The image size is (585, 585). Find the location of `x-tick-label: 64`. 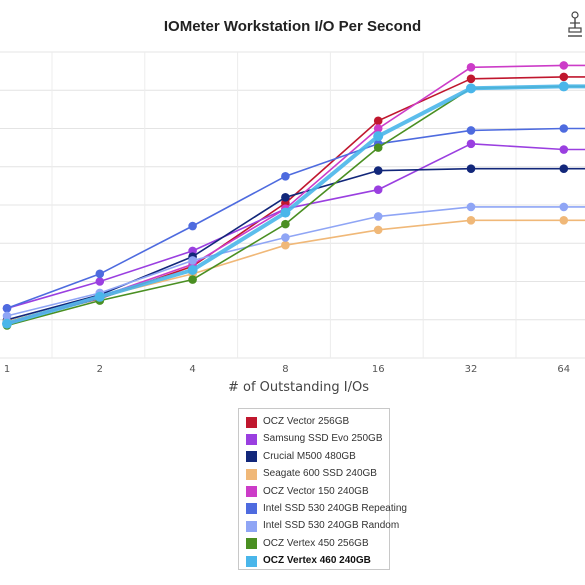

x-tick-label: 64 is located at coordinates (563, 369).